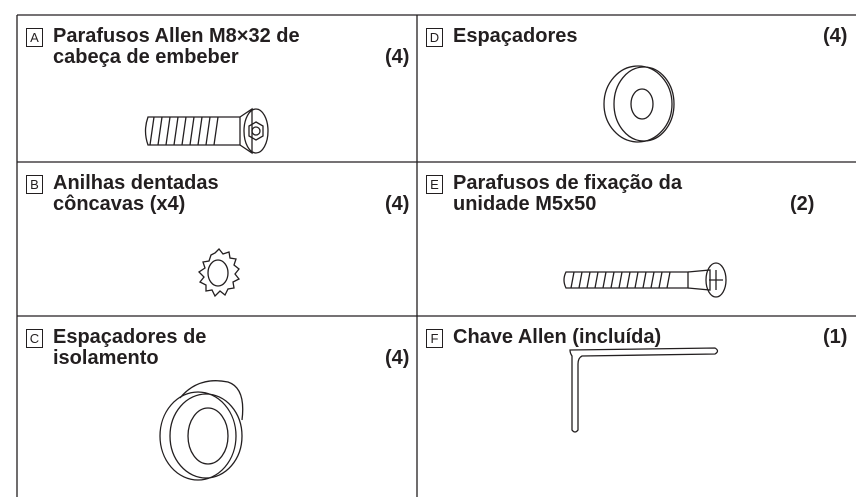  What do you see at coordinates (515, 36) in the screenshot?
I see `item-name: Espaçadores` at bounding box center [515, 36].